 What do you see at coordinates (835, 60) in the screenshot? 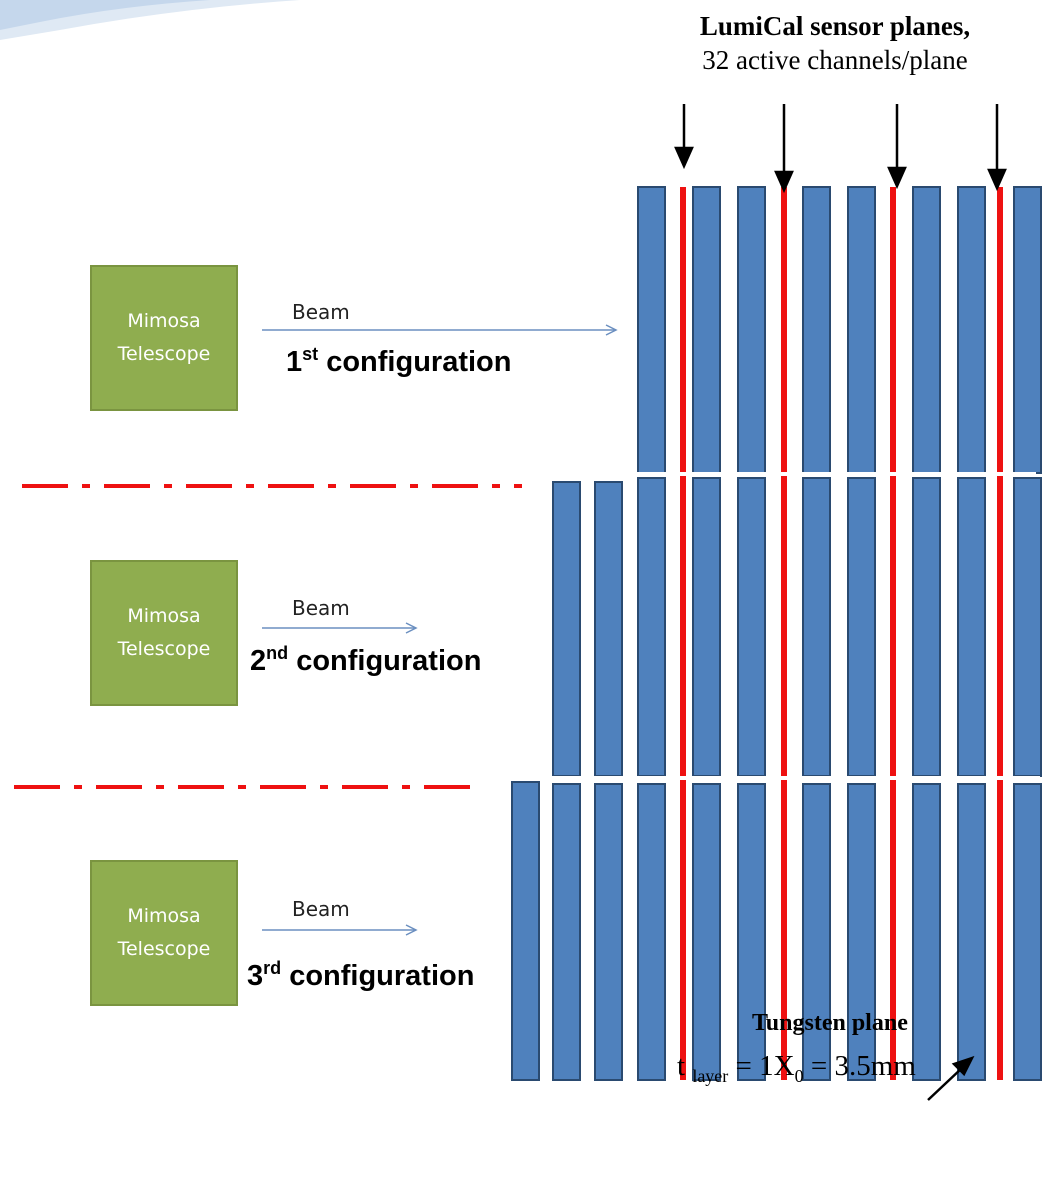
I see `header-subtitle: 32 active channels/plane` at bounding box center [835, 60].